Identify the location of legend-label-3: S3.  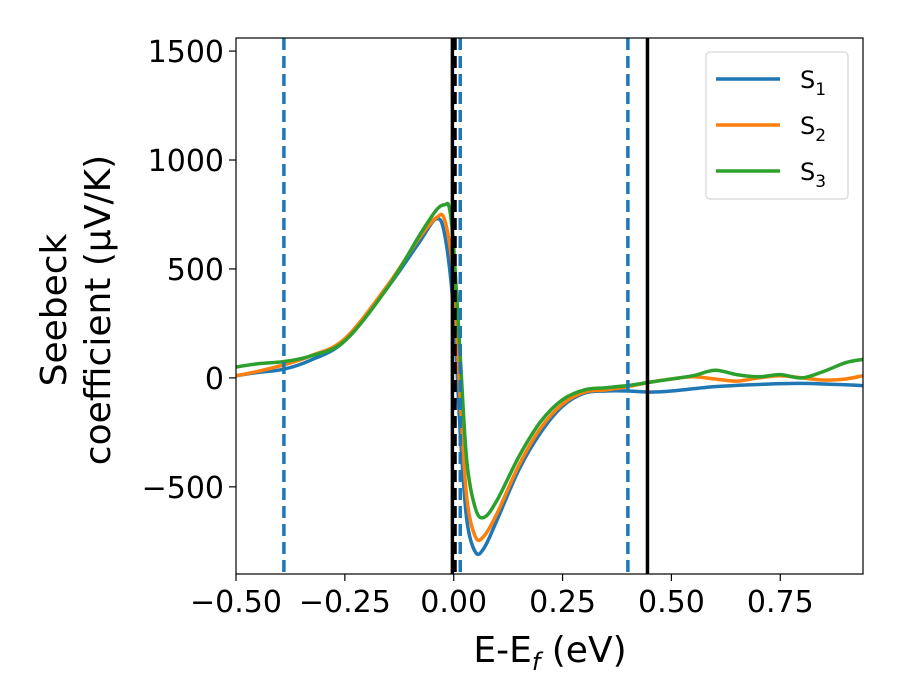
(813, 175).